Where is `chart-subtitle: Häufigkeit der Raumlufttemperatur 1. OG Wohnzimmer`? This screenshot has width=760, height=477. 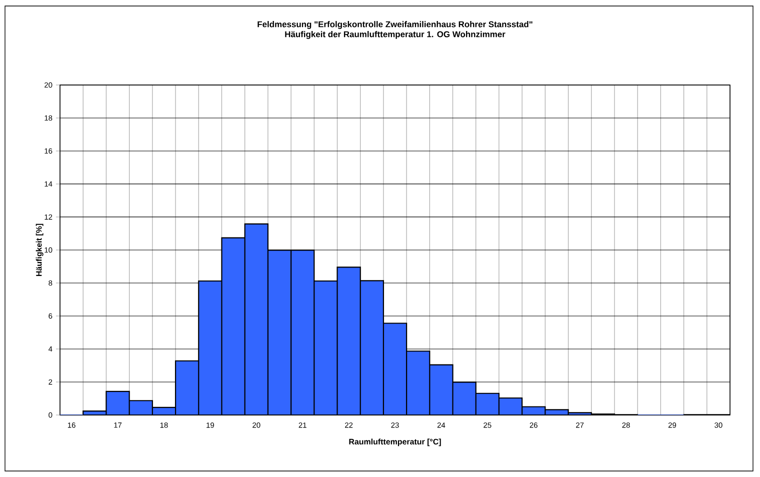 chart-subtitle: Häufigkeit der Raumlufttemperatur 1. OG Wohnzimmer is located at coordinates (395, 35).